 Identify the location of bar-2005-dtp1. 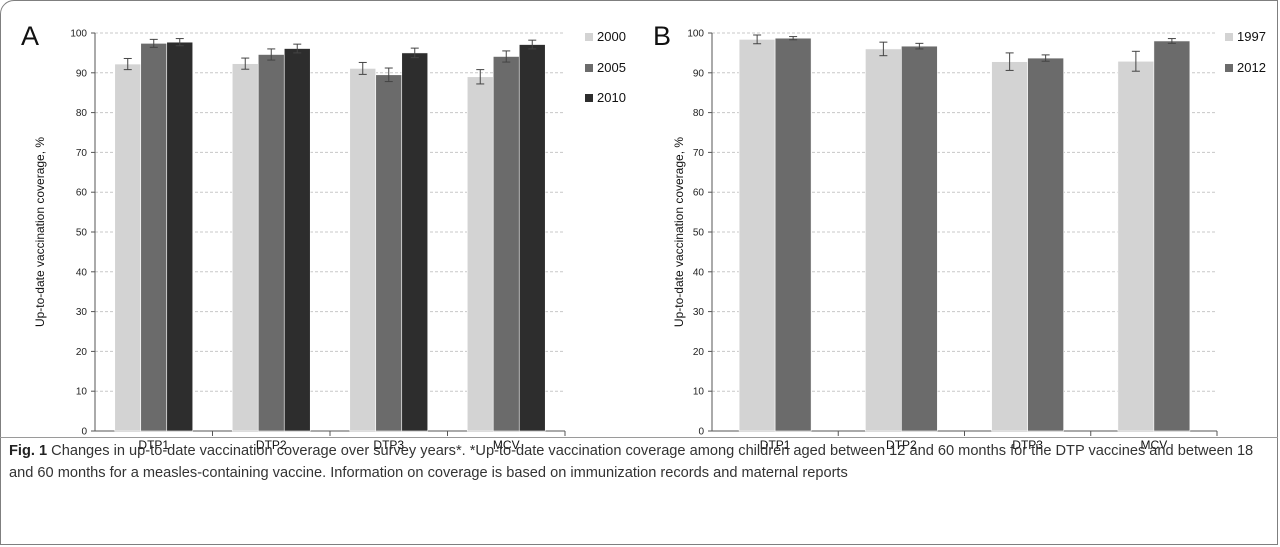
(154, 237).